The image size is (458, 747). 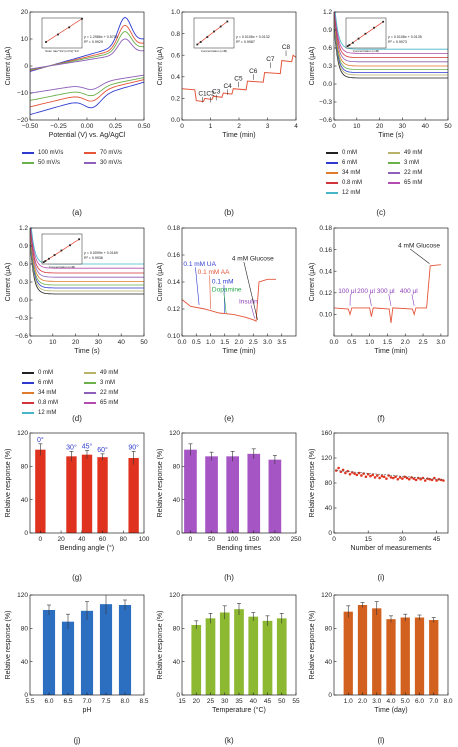 What do you see at coordinates (143, 701) in the screenshot?
I see `x-tick-label: 8.5` at bounding box center [143, 701].